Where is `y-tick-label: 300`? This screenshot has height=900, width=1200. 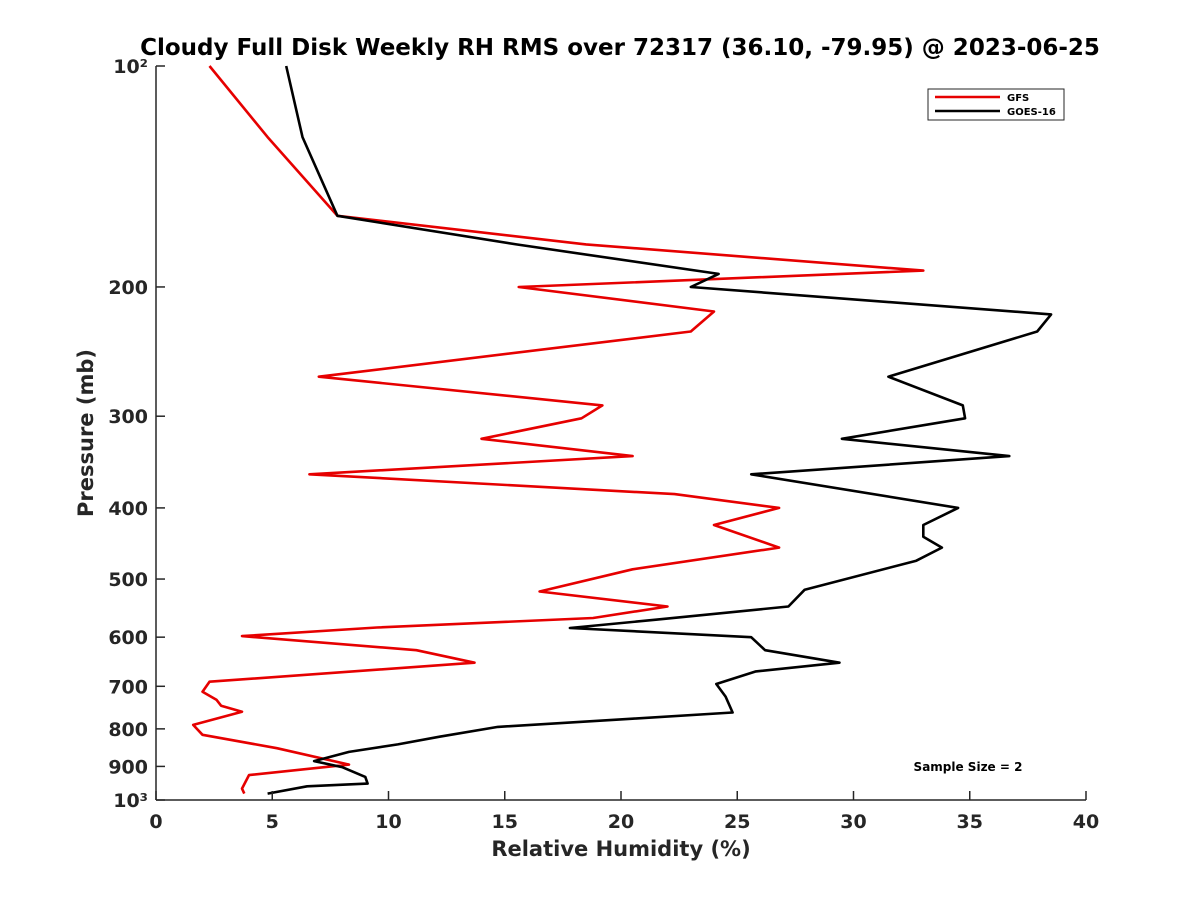 y-tick-label: 300 is located at coordinates (128, 417).